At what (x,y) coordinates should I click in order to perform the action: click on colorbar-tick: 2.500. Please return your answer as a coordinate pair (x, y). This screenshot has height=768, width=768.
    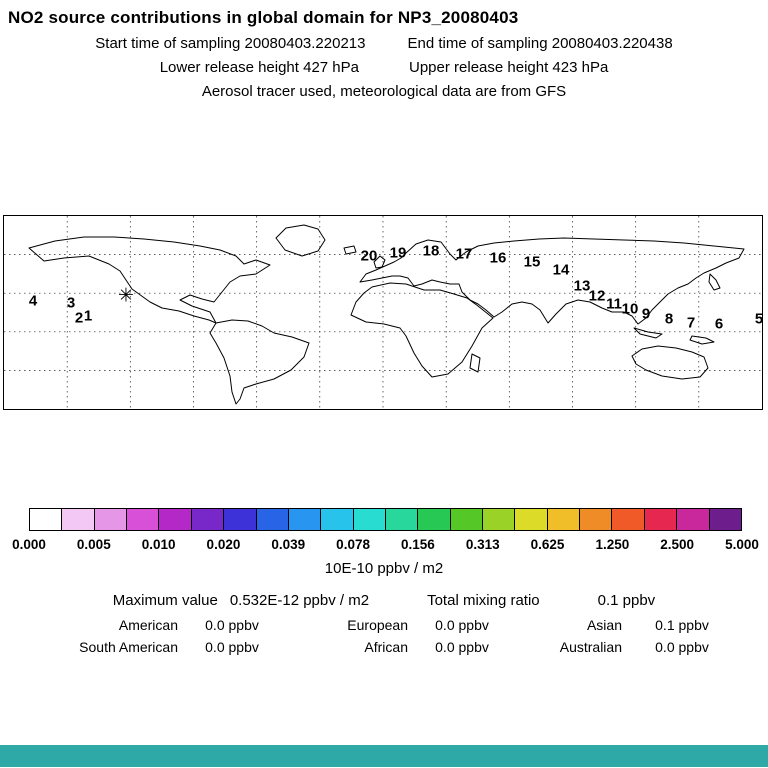
    Looking at the image, I should click on (677, 544).